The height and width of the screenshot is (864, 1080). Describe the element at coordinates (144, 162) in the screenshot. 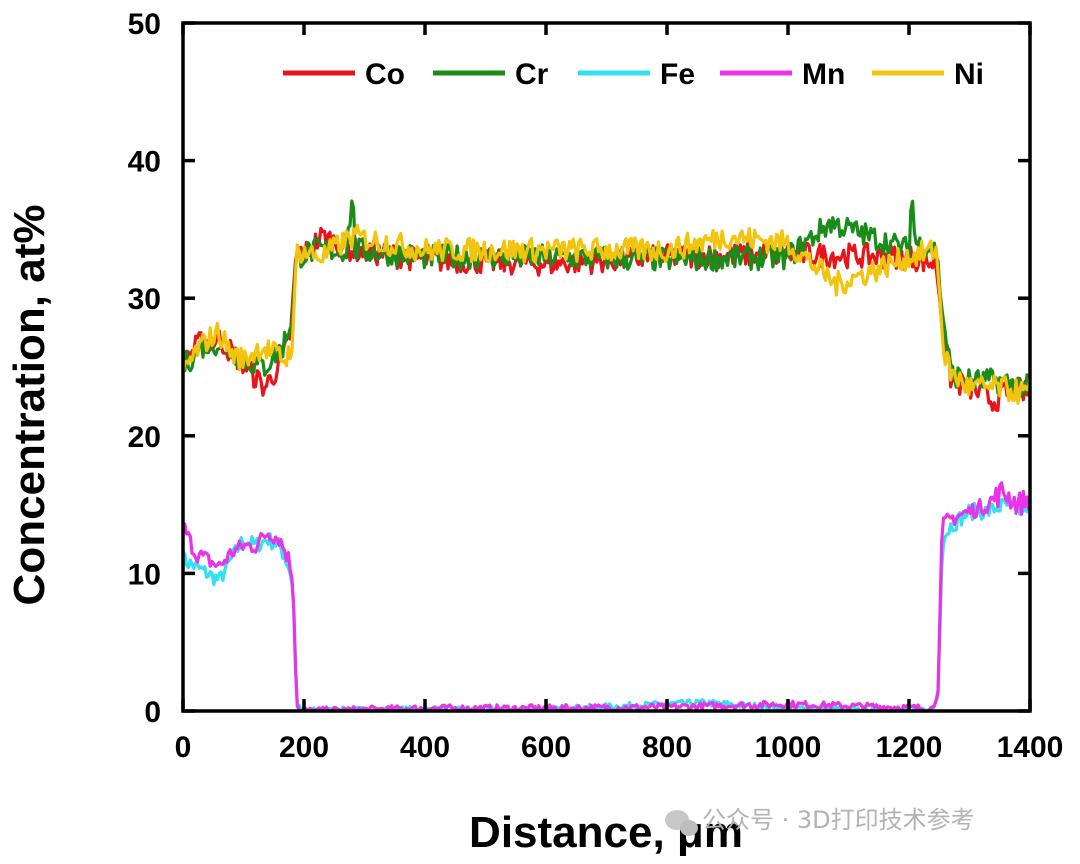

I see `y-tick-label: 40` at that location.